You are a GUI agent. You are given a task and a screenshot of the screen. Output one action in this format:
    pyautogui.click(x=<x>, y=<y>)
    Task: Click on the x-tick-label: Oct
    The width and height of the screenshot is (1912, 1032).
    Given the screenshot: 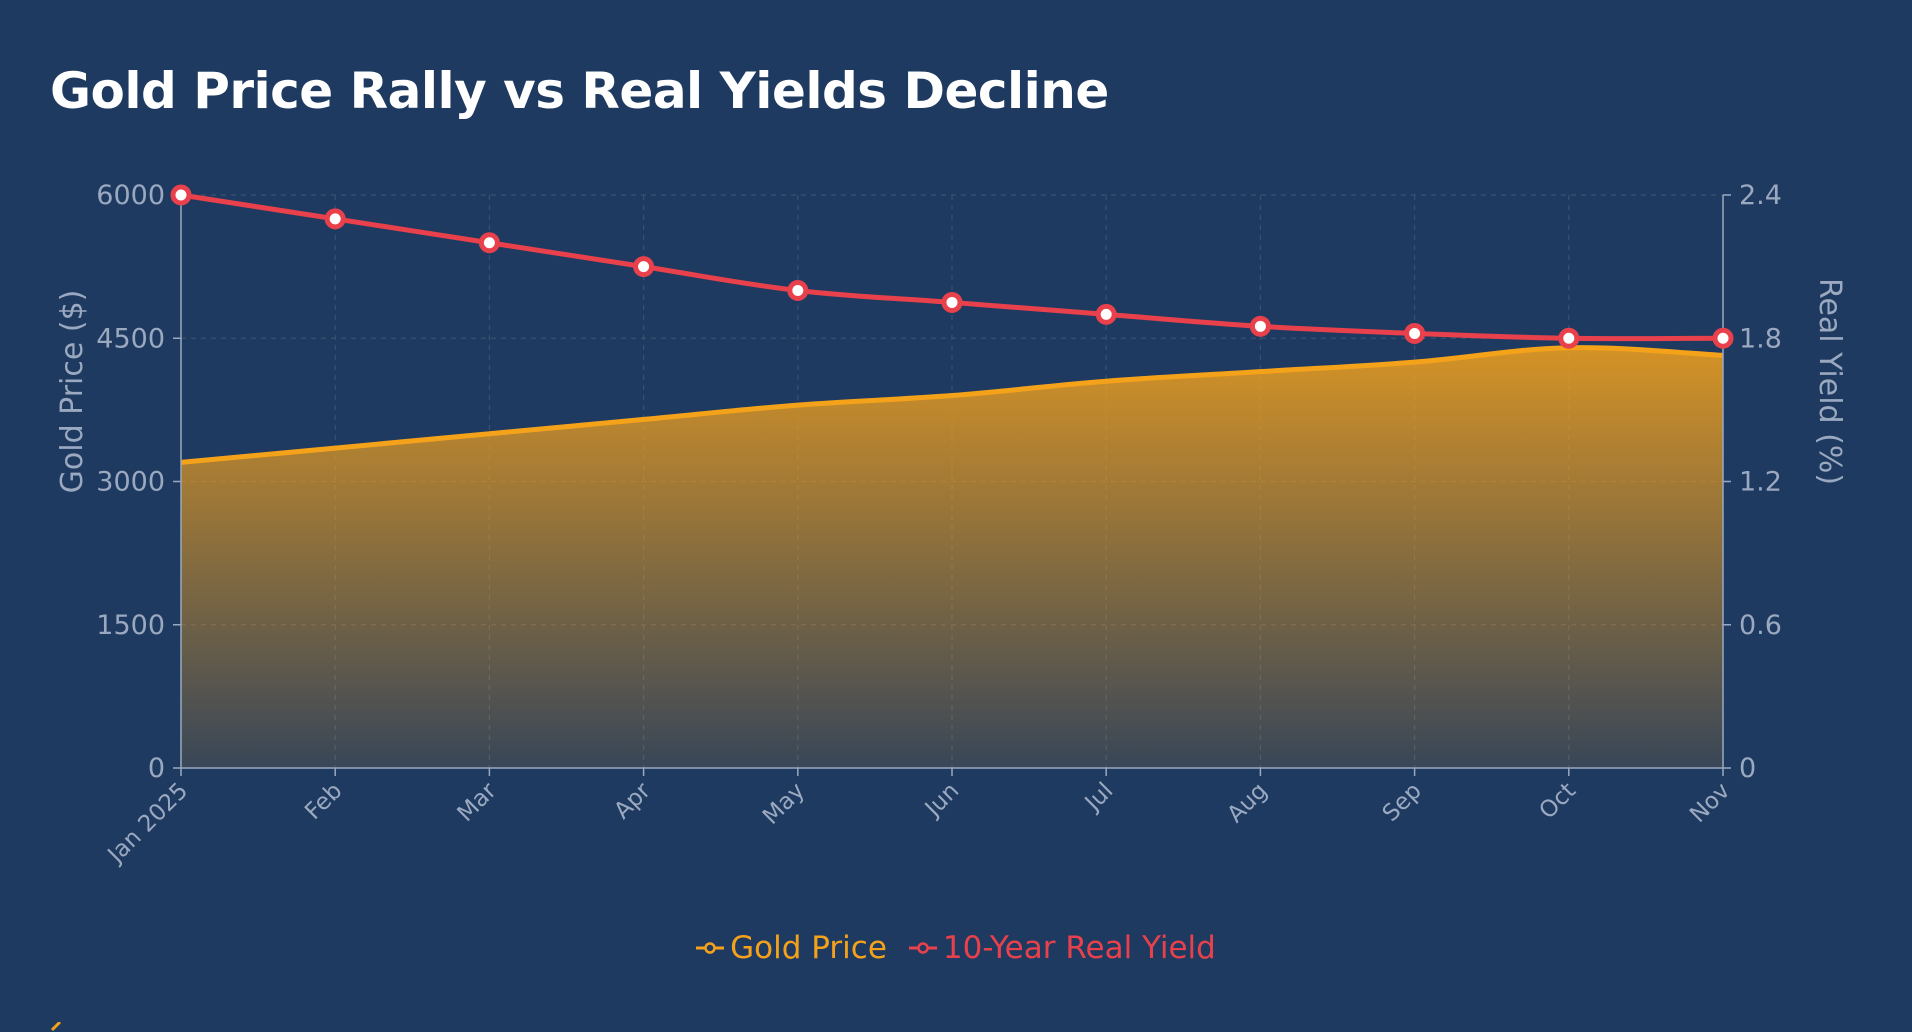 What is the action you would take?
    pyautogui.click(x=1558, y=801)
    